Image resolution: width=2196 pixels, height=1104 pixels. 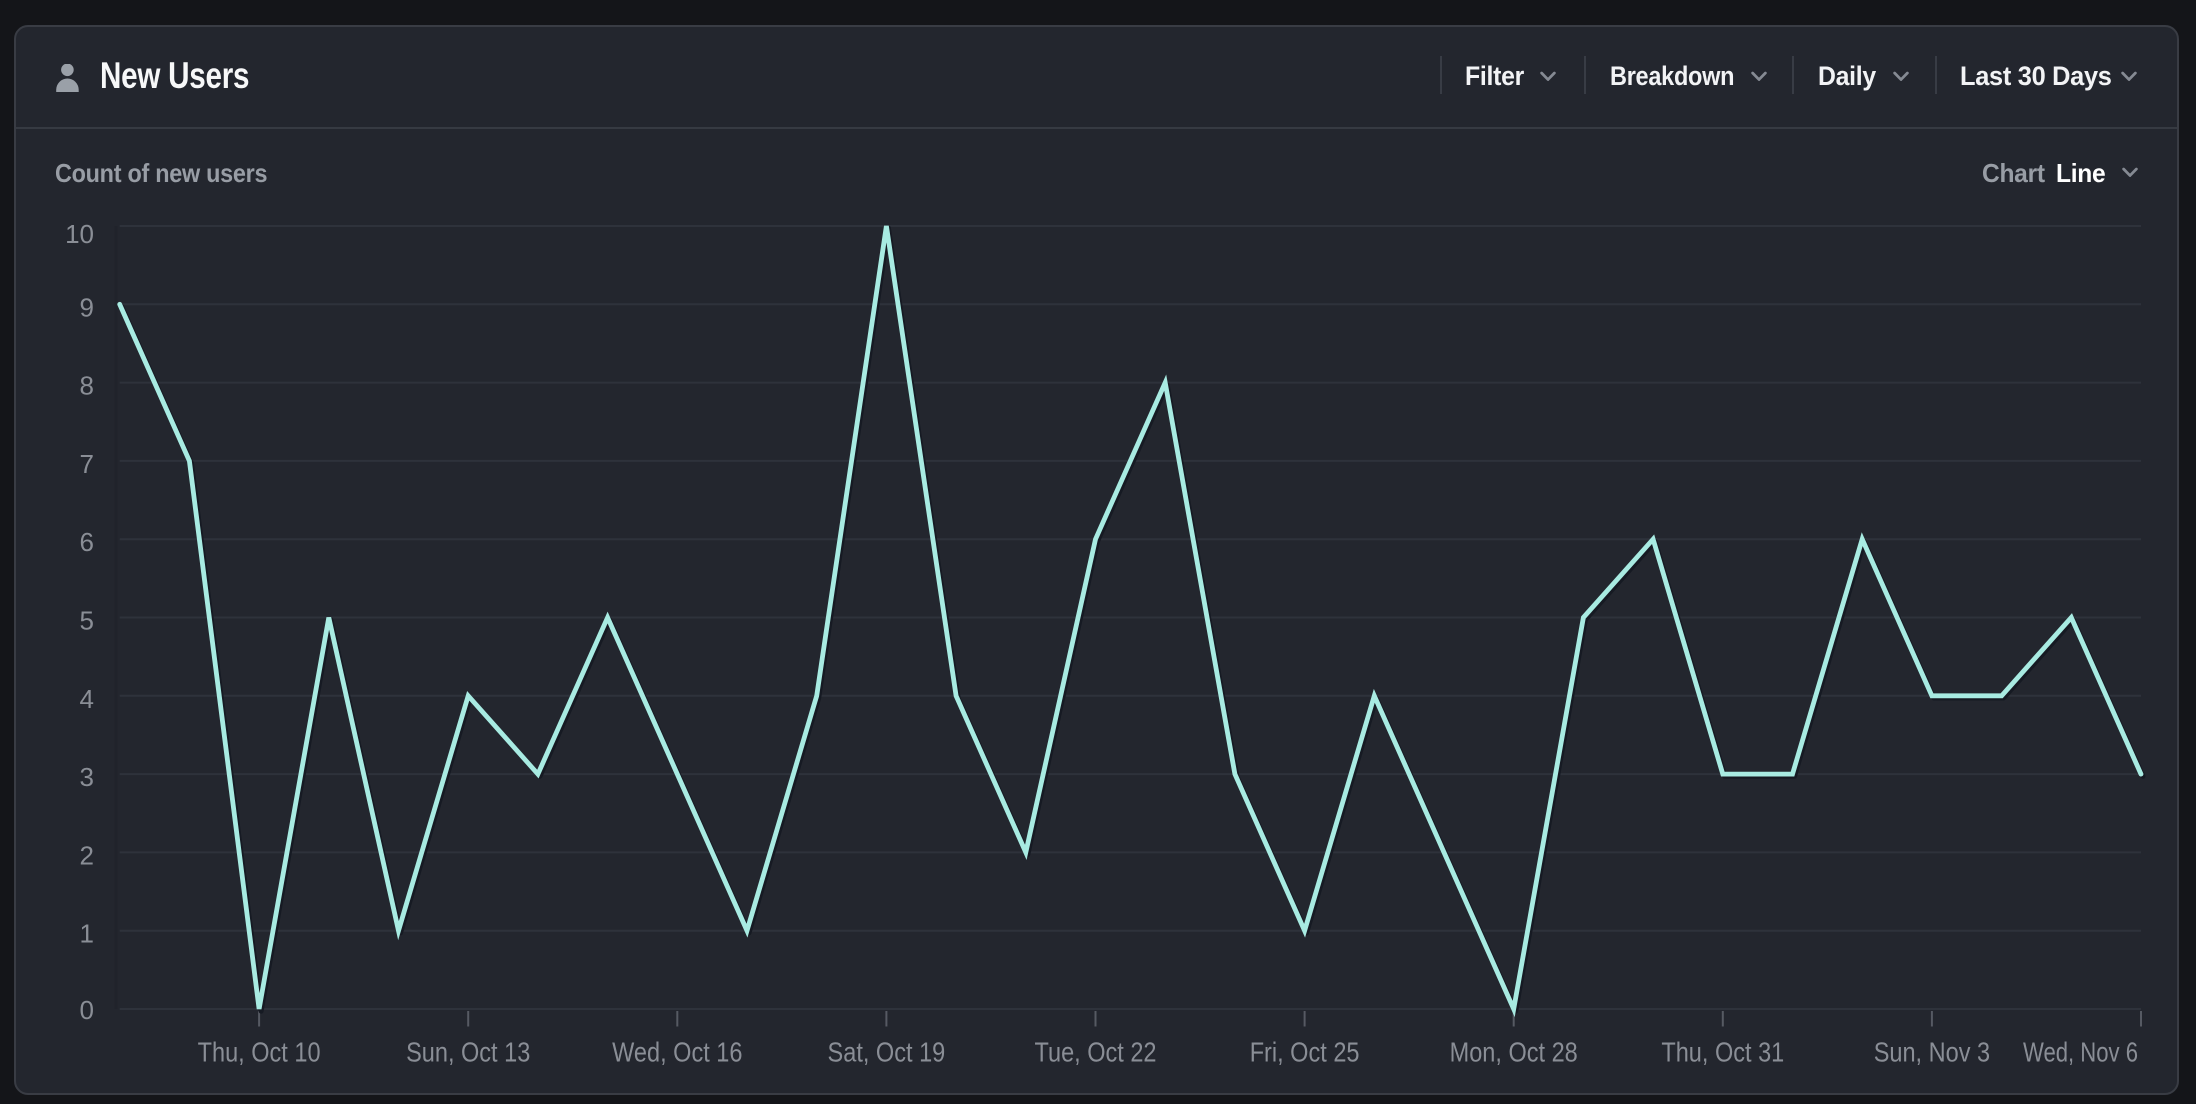 I want to click on svg-text: 6, so click(x=87, y=542).